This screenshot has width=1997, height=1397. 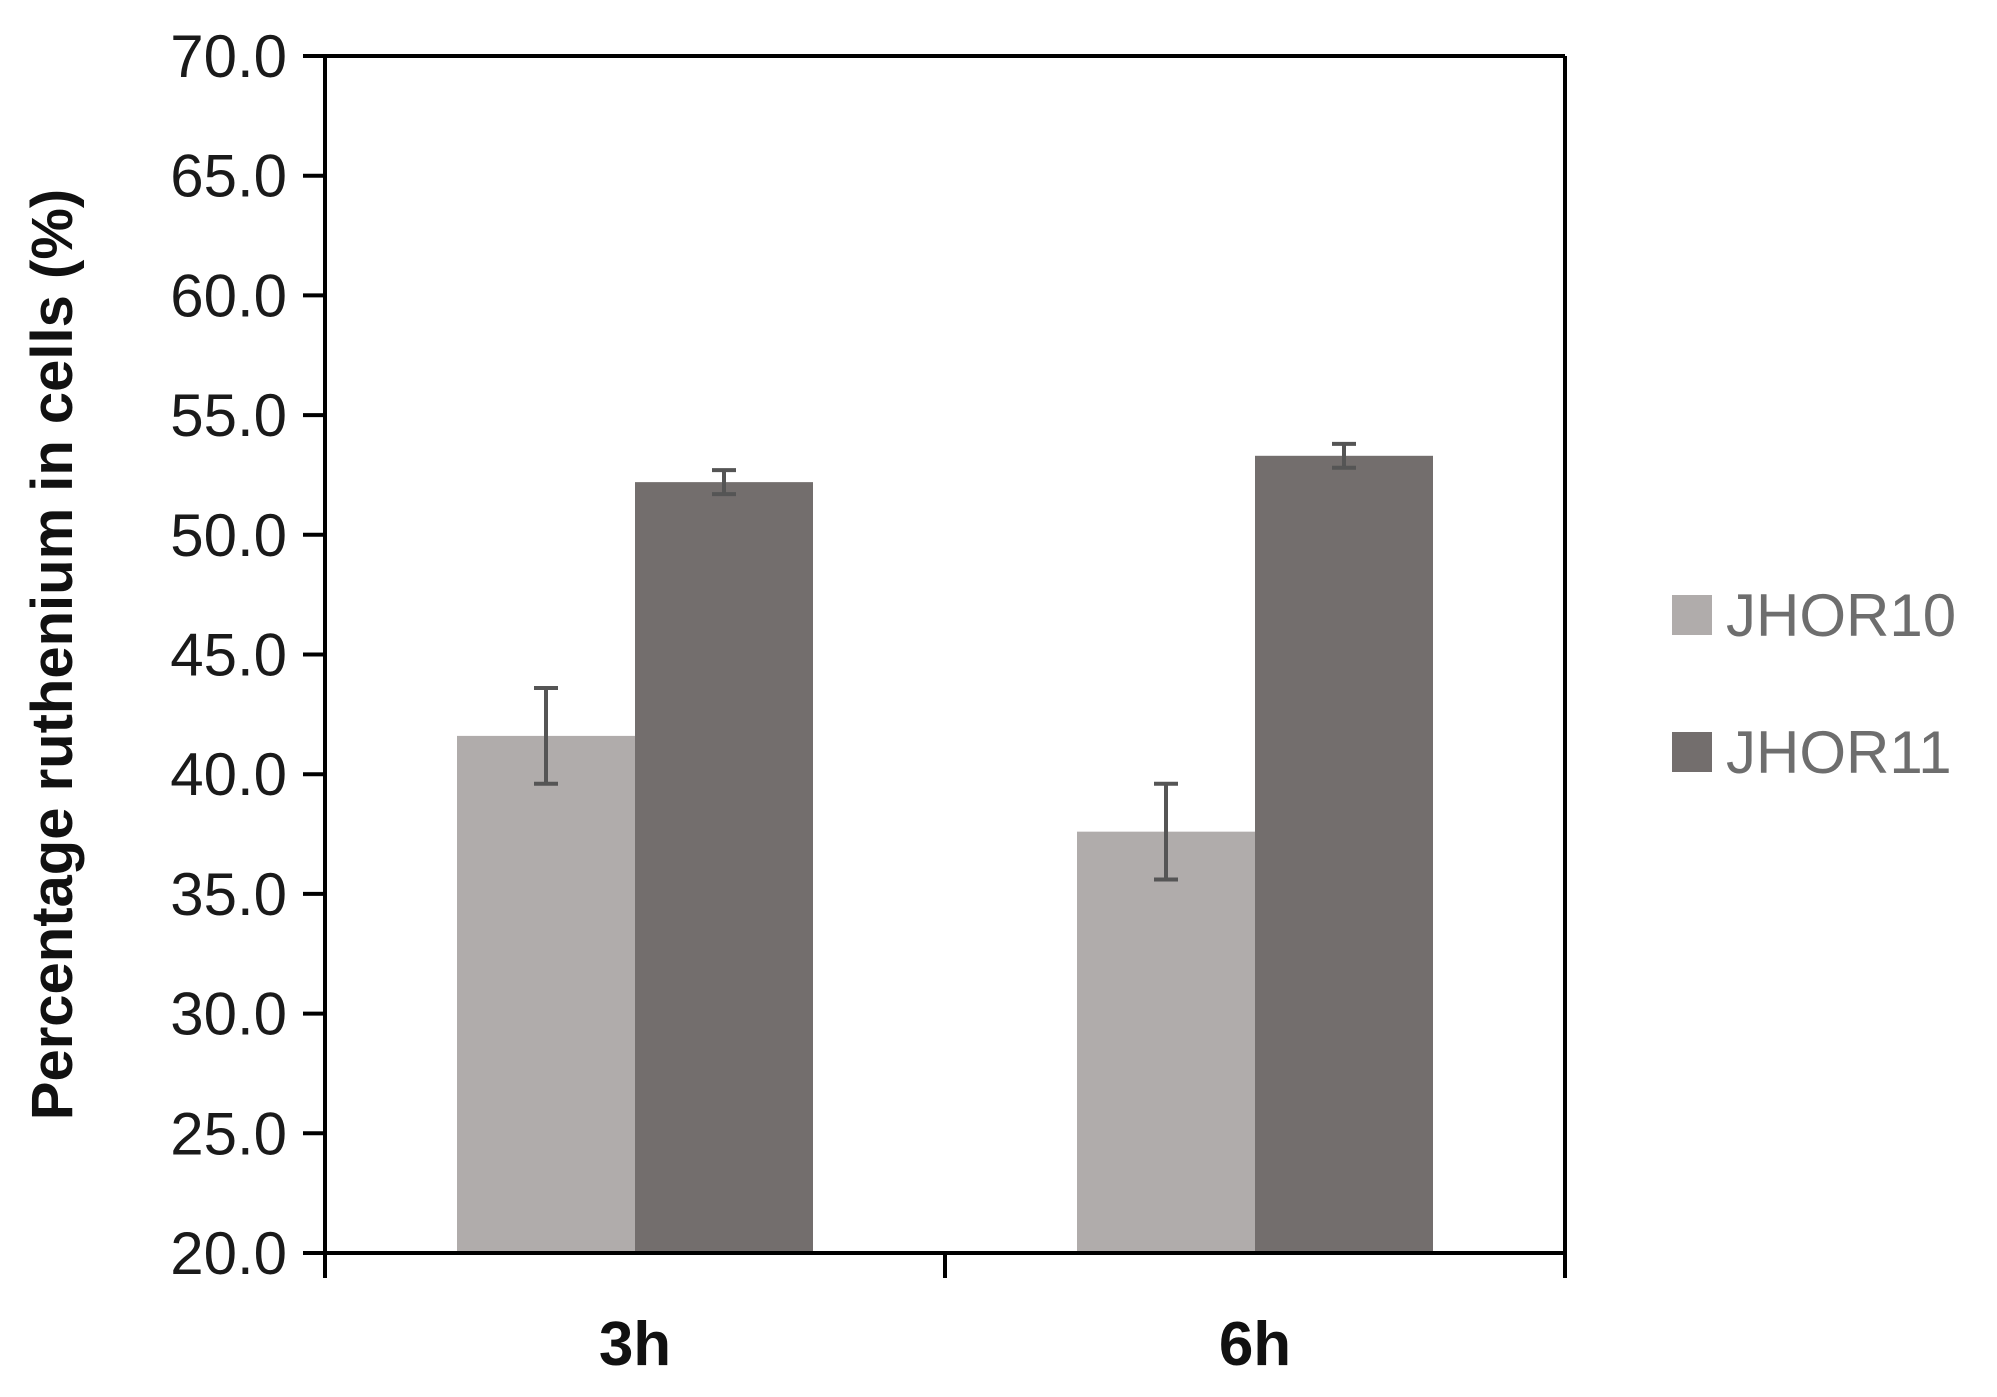 What do you see at coordinates (945, 1344) in the screenshot?
I see `category-labels: 3h 6h` at bounding box center [945, 1344].